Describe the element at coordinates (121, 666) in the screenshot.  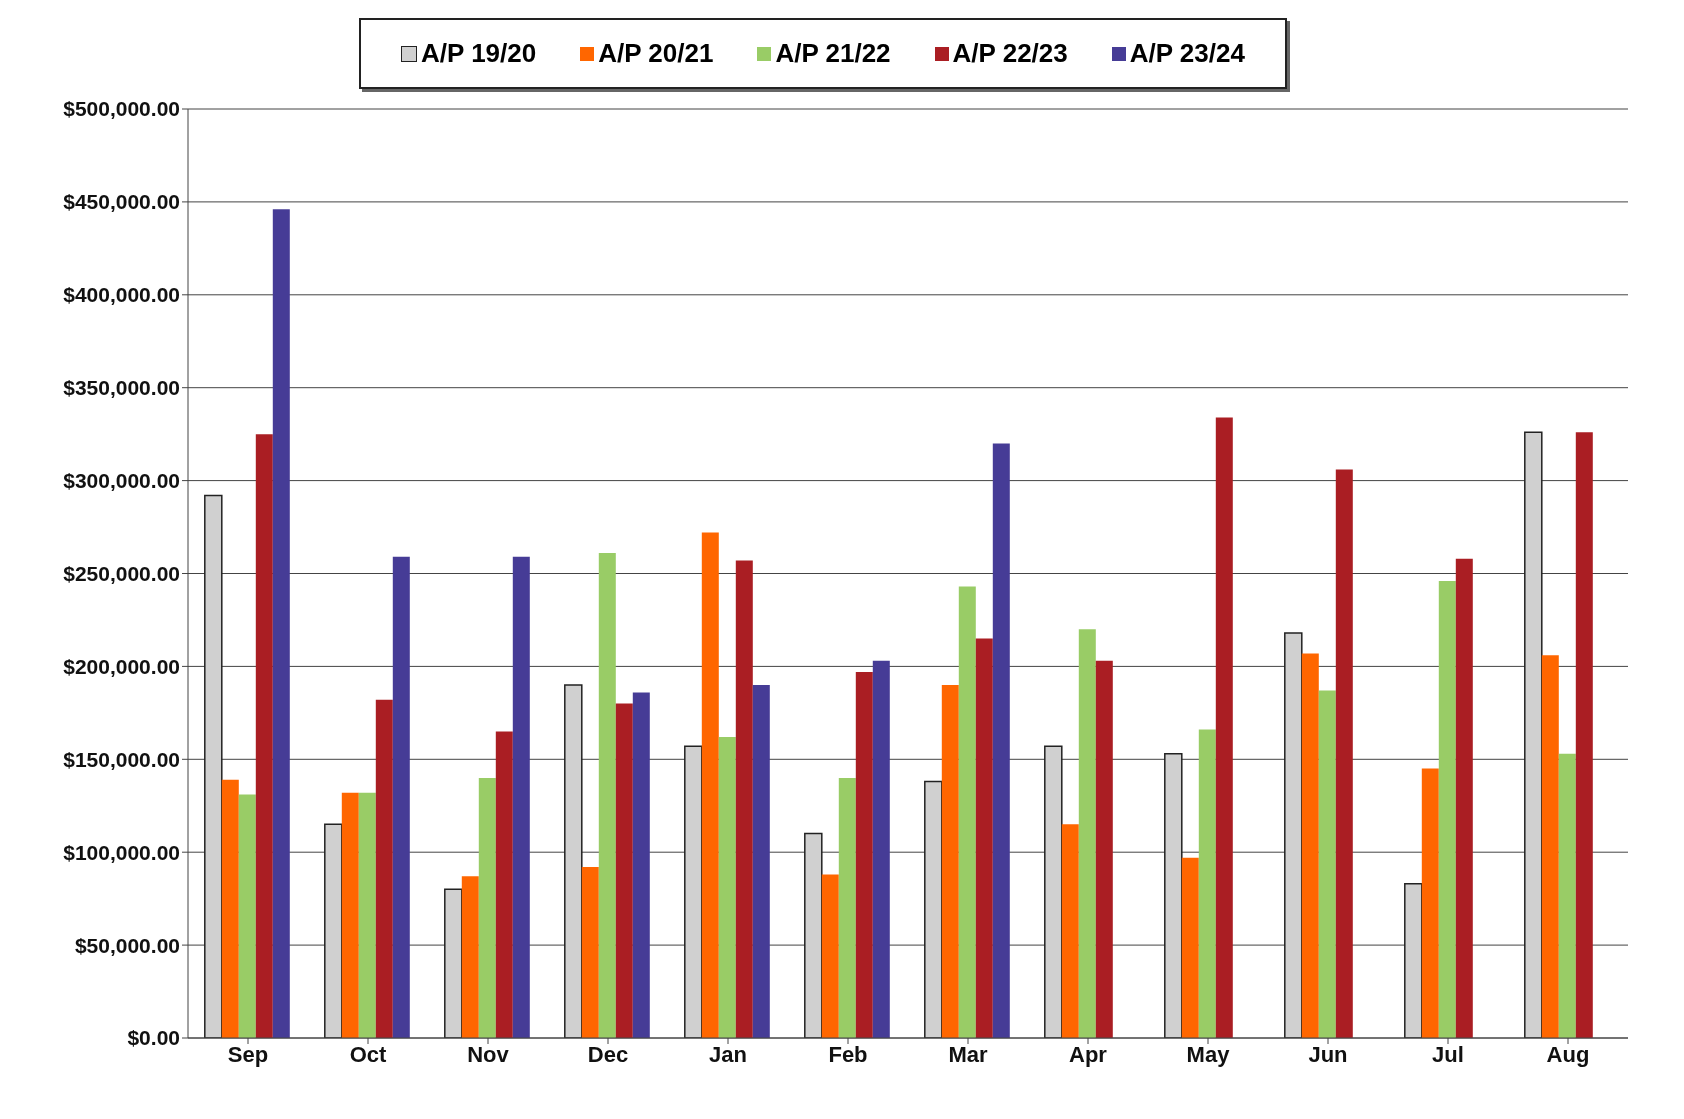
I see `y-tick-label: $200,000.00` at that location.